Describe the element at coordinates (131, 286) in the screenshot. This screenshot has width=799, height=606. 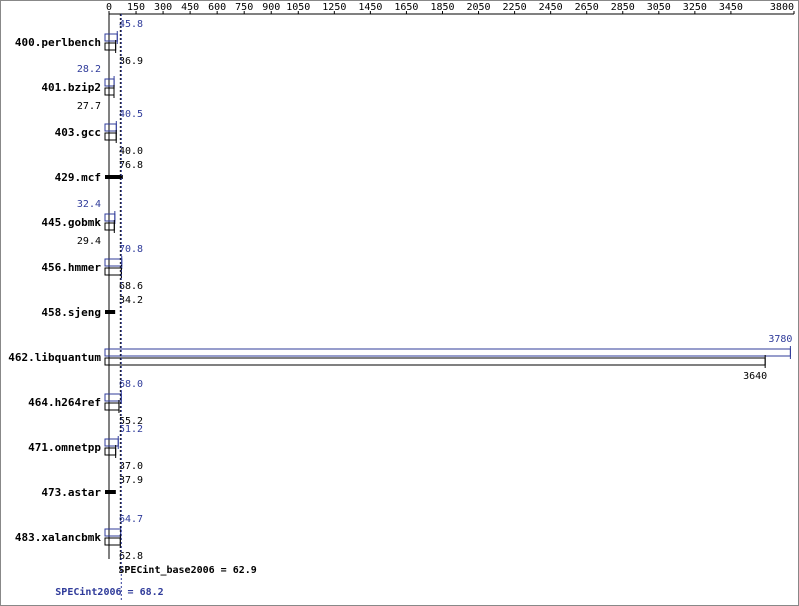
I see `value-label: 68.6` at that location.